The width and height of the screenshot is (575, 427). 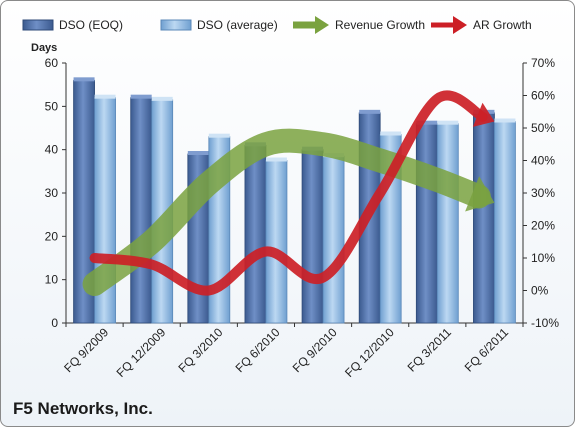 I want to click on y2-tick-label: 10%, so click(x=543, y=258).